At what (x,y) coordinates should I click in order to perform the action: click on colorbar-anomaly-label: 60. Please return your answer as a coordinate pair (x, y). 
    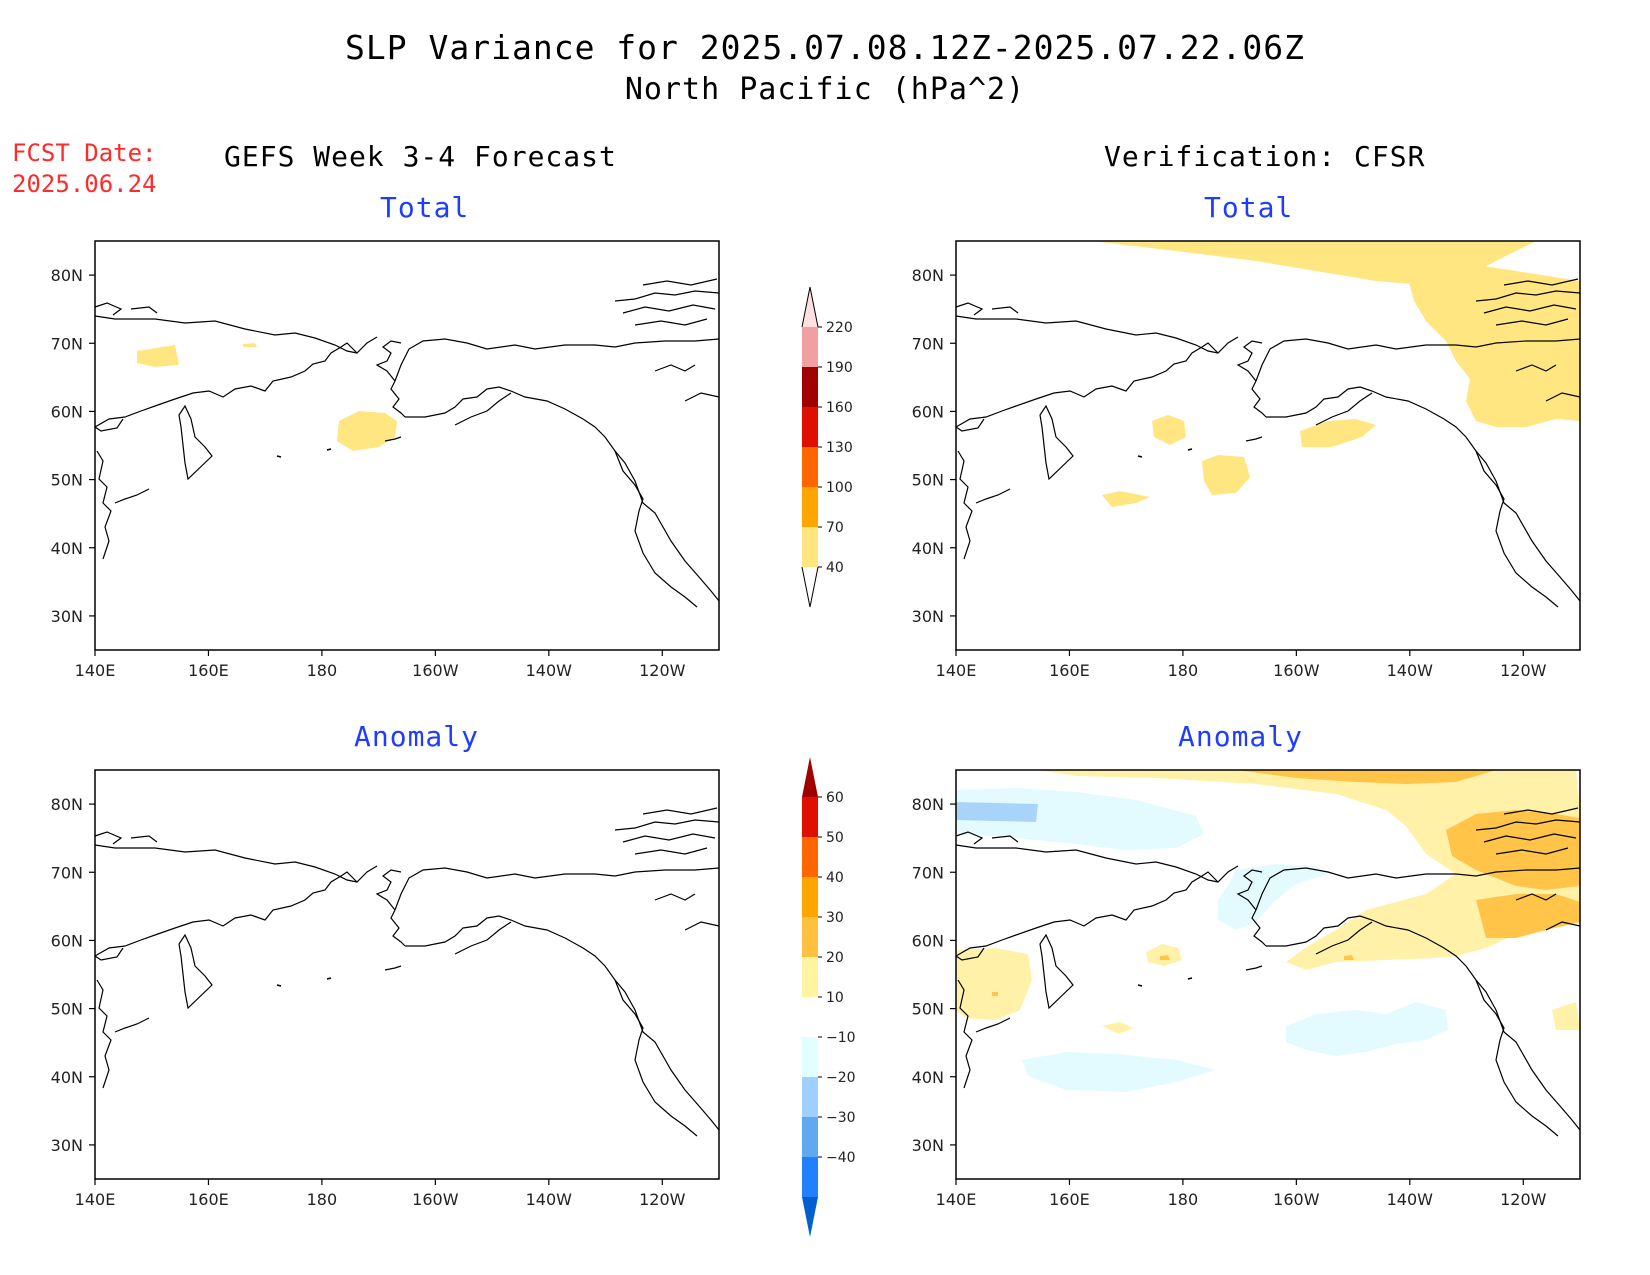
    Looking at the image, I should click on (835, 798).